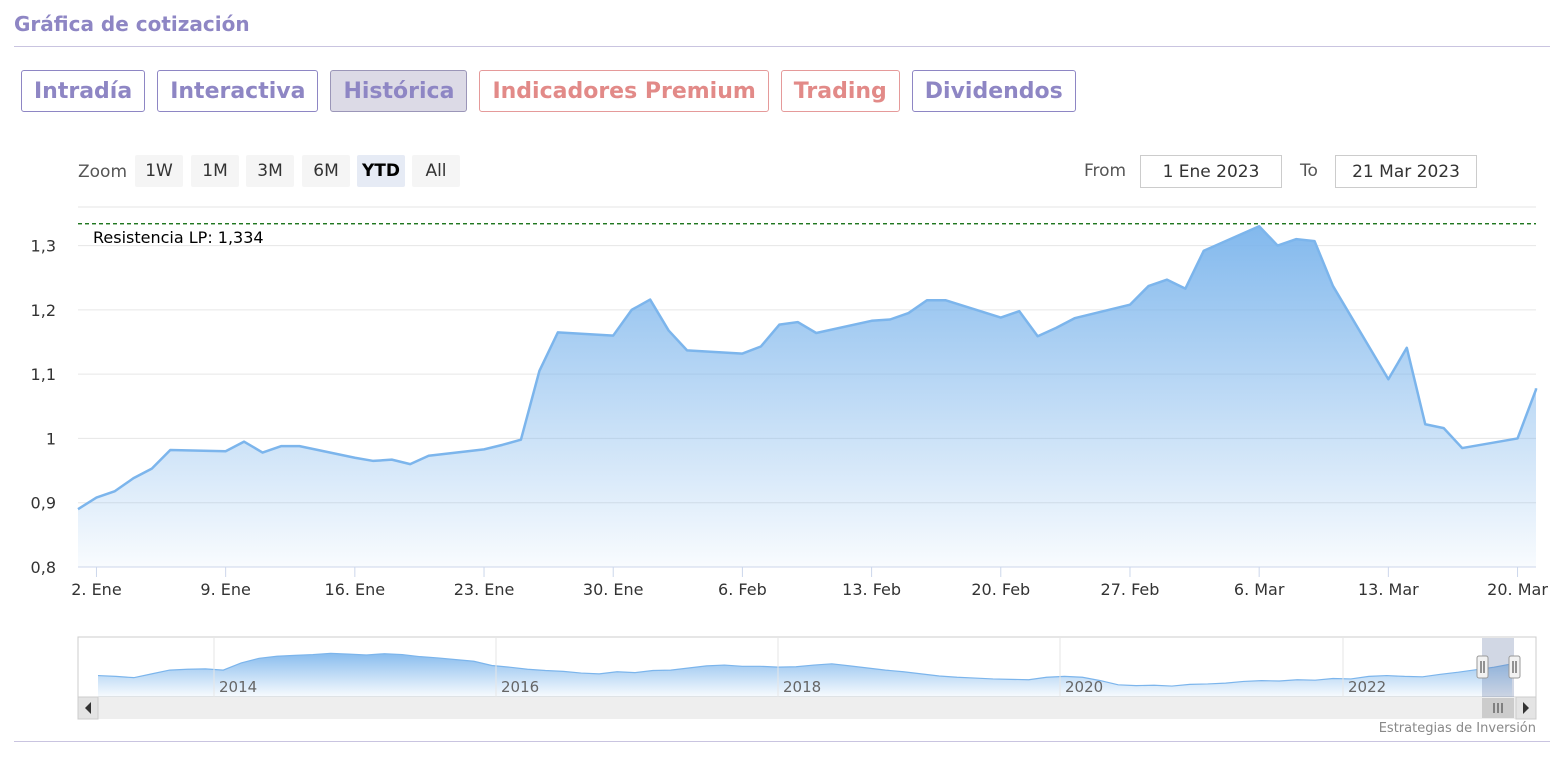 The image size is (1558, 763). What do you see at coordinates (484, 589) in the screenshot?
I see `x-tick-label: 23. Ene` at bounding box center [484, 589].